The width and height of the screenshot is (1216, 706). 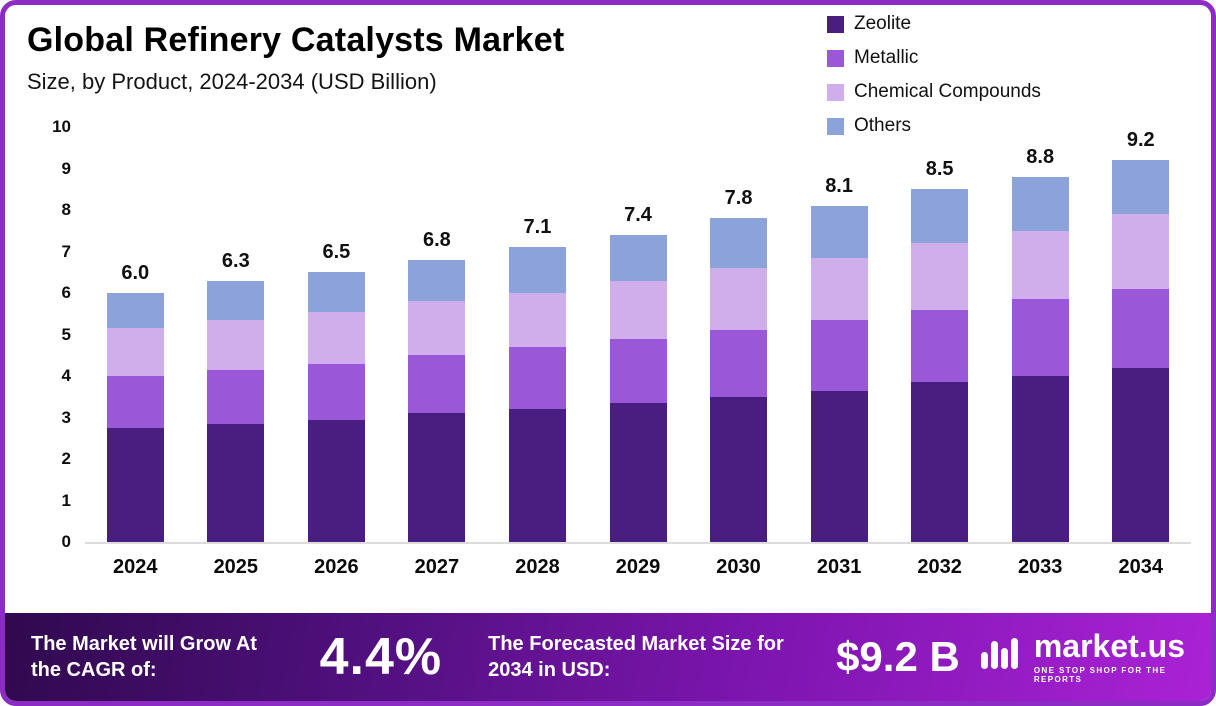 I want to click on bar-total-label: 8.1, so click(x=839, y=185).